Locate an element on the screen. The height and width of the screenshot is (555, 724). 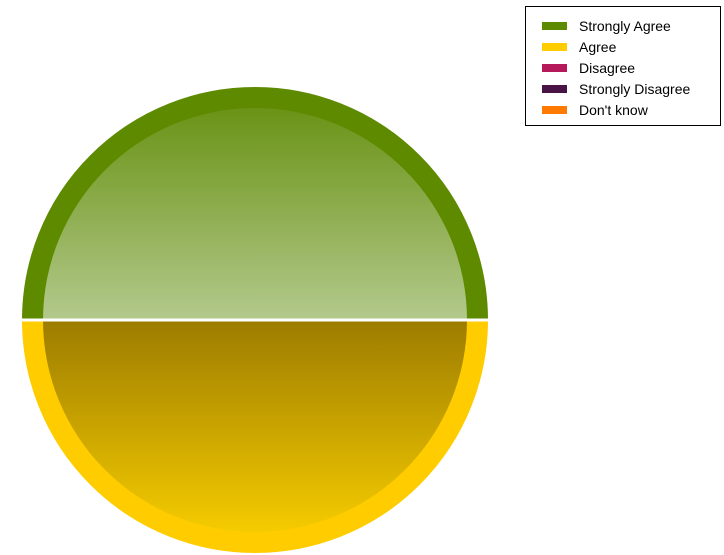
legend-label-strongly-agree: Strongly Agree is located at coordinates (625, 25).